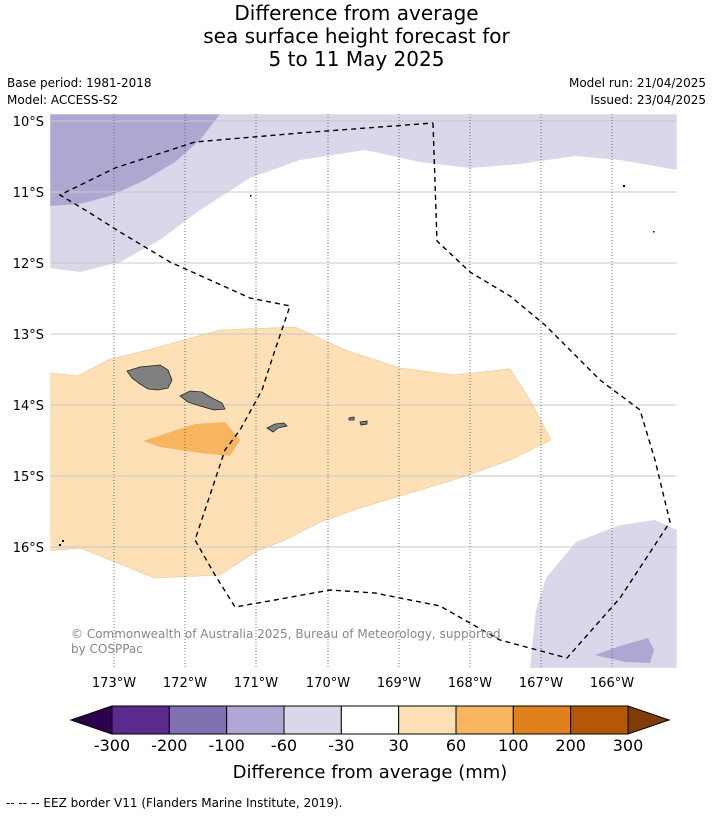 This screenshot has height=816, width=713. Describe the element at coordinates (363, 423) in the screenshot. I see `island-manua-tau` at that location.